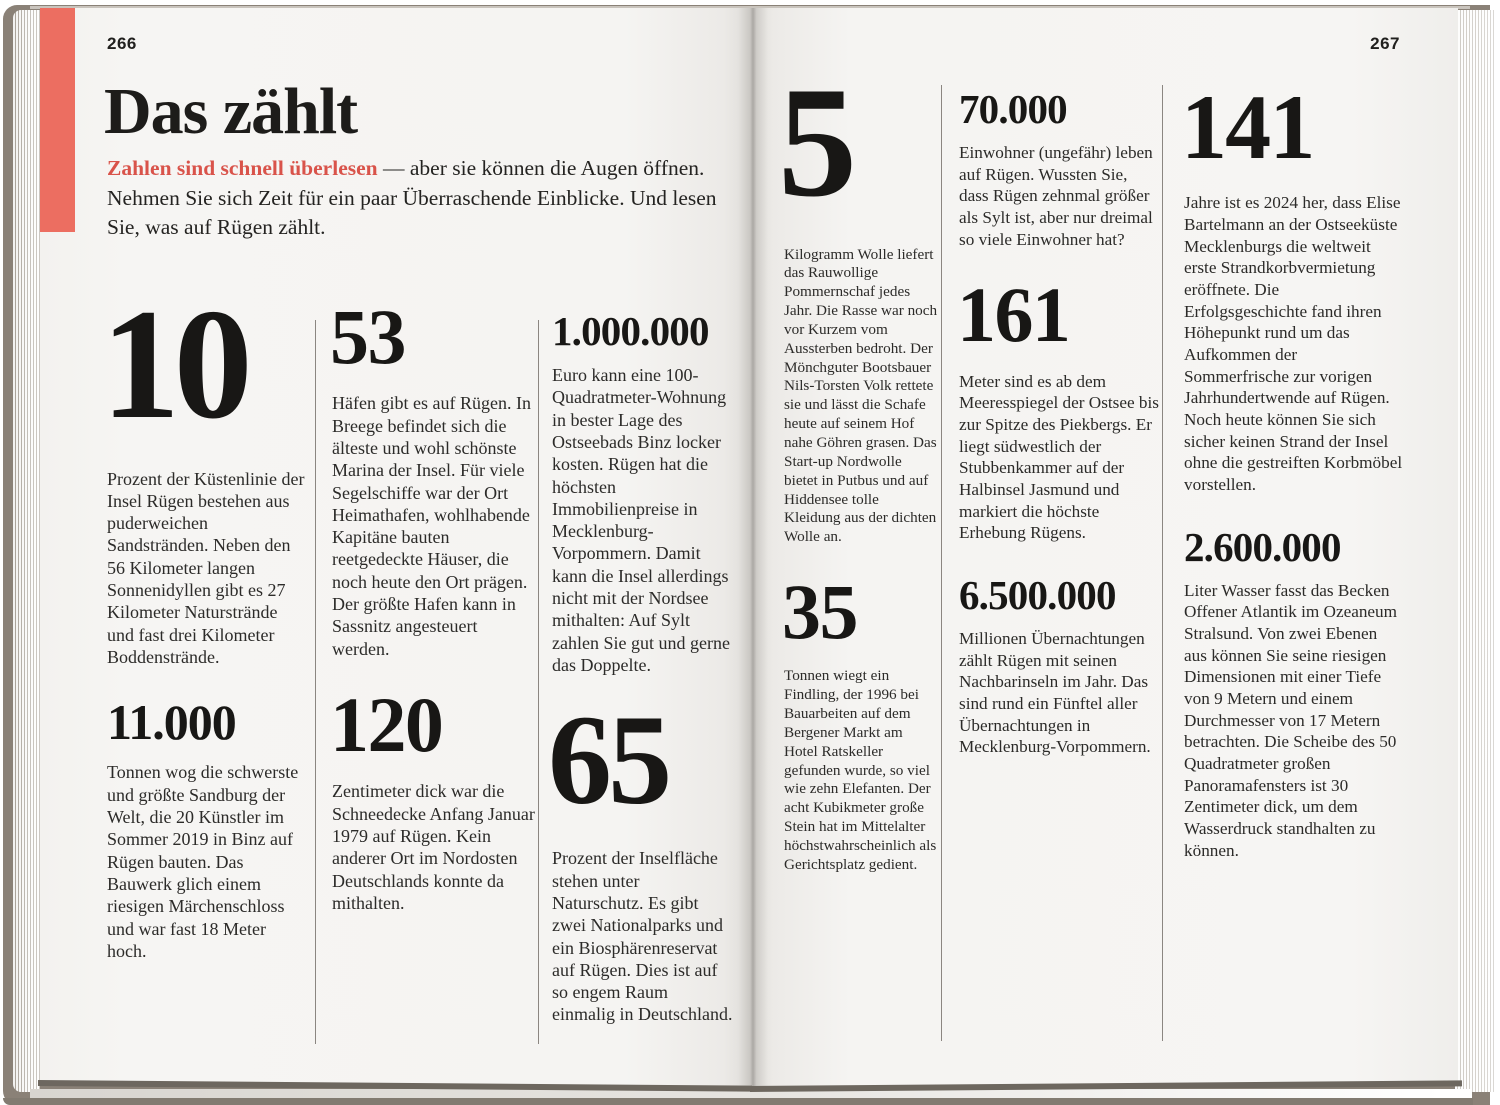 This screenshot has width=1500, height=1105. Describe the element at coordinates (57, 120) in the screenshot. I see `red-accent-bar` at that location.